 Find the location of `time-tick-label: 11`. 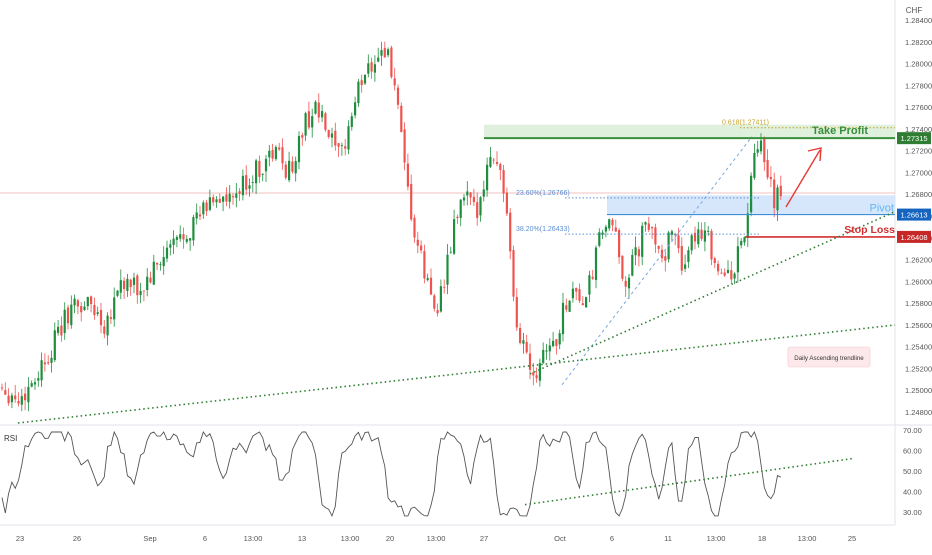

time-tick-label: 11 is located at coordinates (668, 538).